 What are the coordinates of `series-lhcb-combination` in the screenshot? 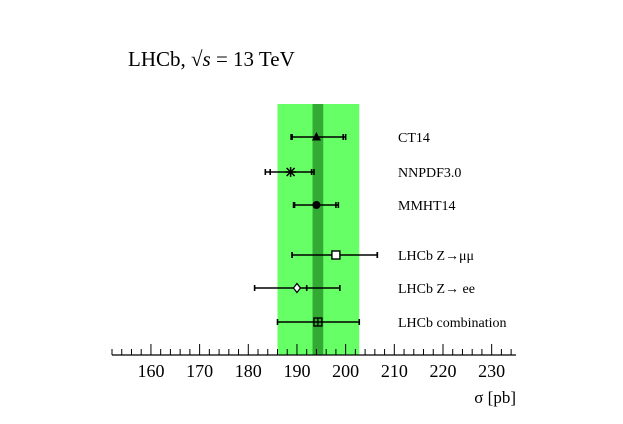 It's located at (318, 322).